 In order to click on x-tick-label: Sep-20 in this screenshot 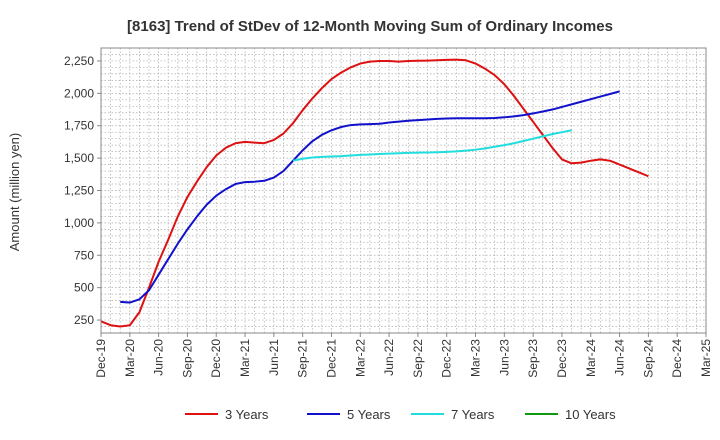, I will do `click(187, 358)`.